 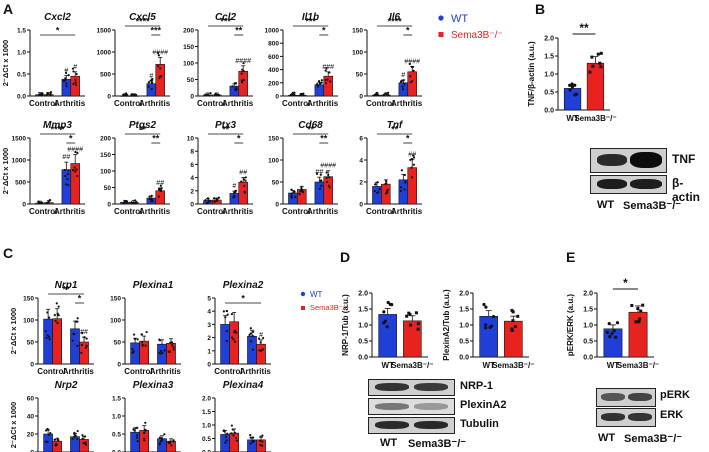 What do you see at coordinates (32, 451) in the screenshot?
I see `c14-ytick-label-0: 0` at bounding box center [32, 451].